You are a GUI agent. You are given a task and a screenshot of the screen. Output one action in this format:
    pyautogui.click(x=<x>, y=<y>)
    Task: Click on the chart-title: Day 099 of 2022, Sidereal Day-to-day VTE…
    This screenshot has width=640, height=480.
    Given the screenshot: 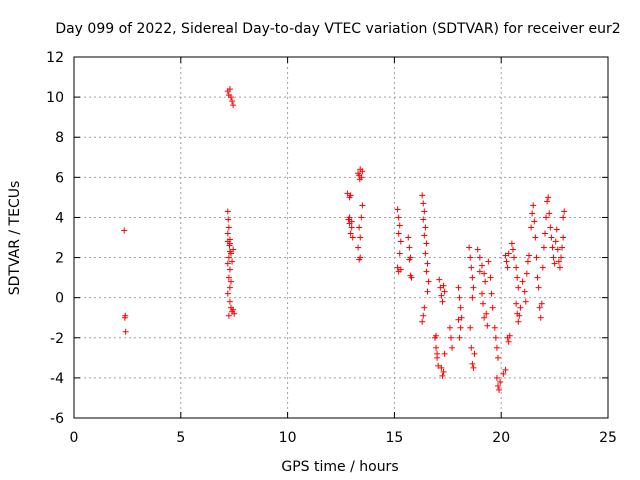 What is the action you would take?
    pyautogui.click(x=337, y=29)
    